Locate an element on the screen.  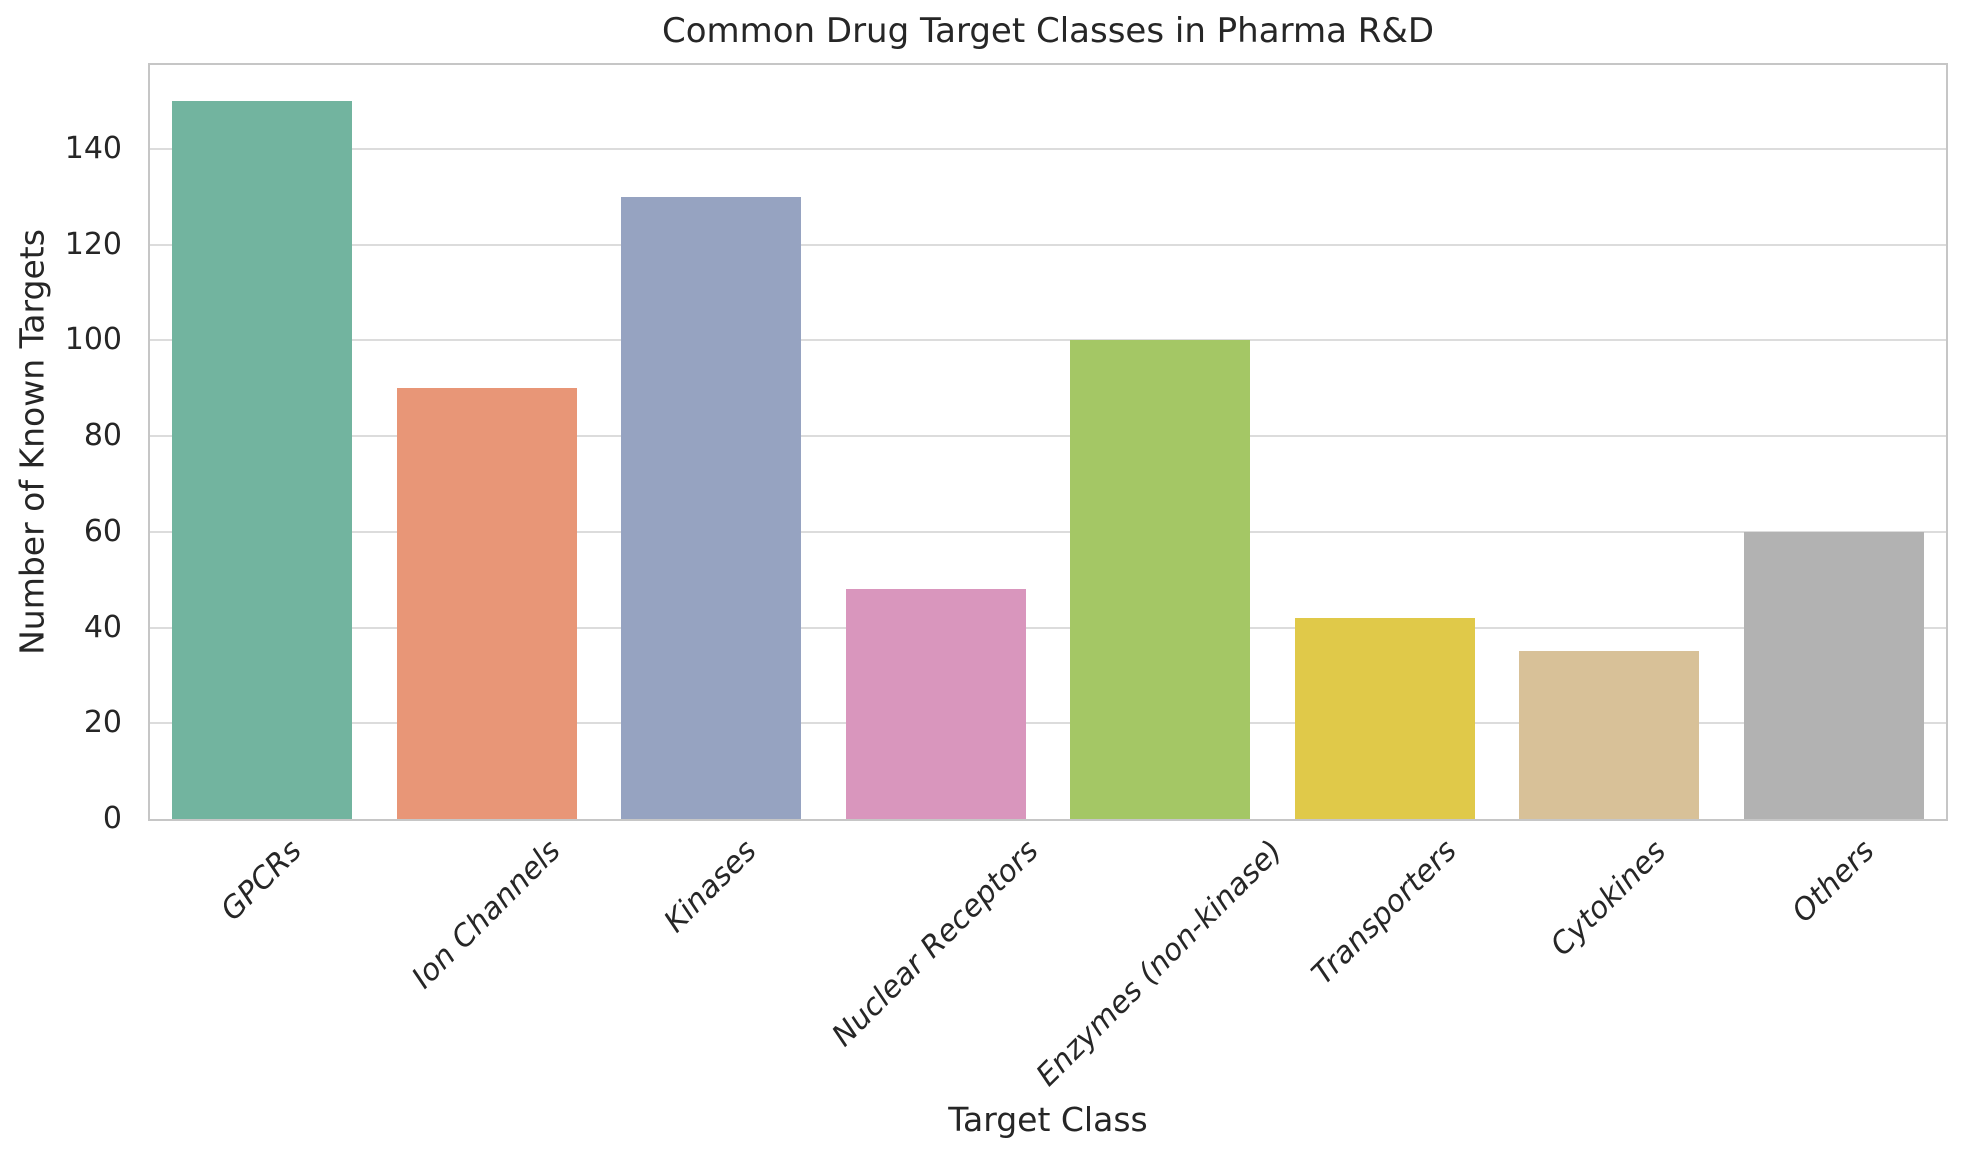
y-tick-label-60: 60 is located at coordinates (102, 531).